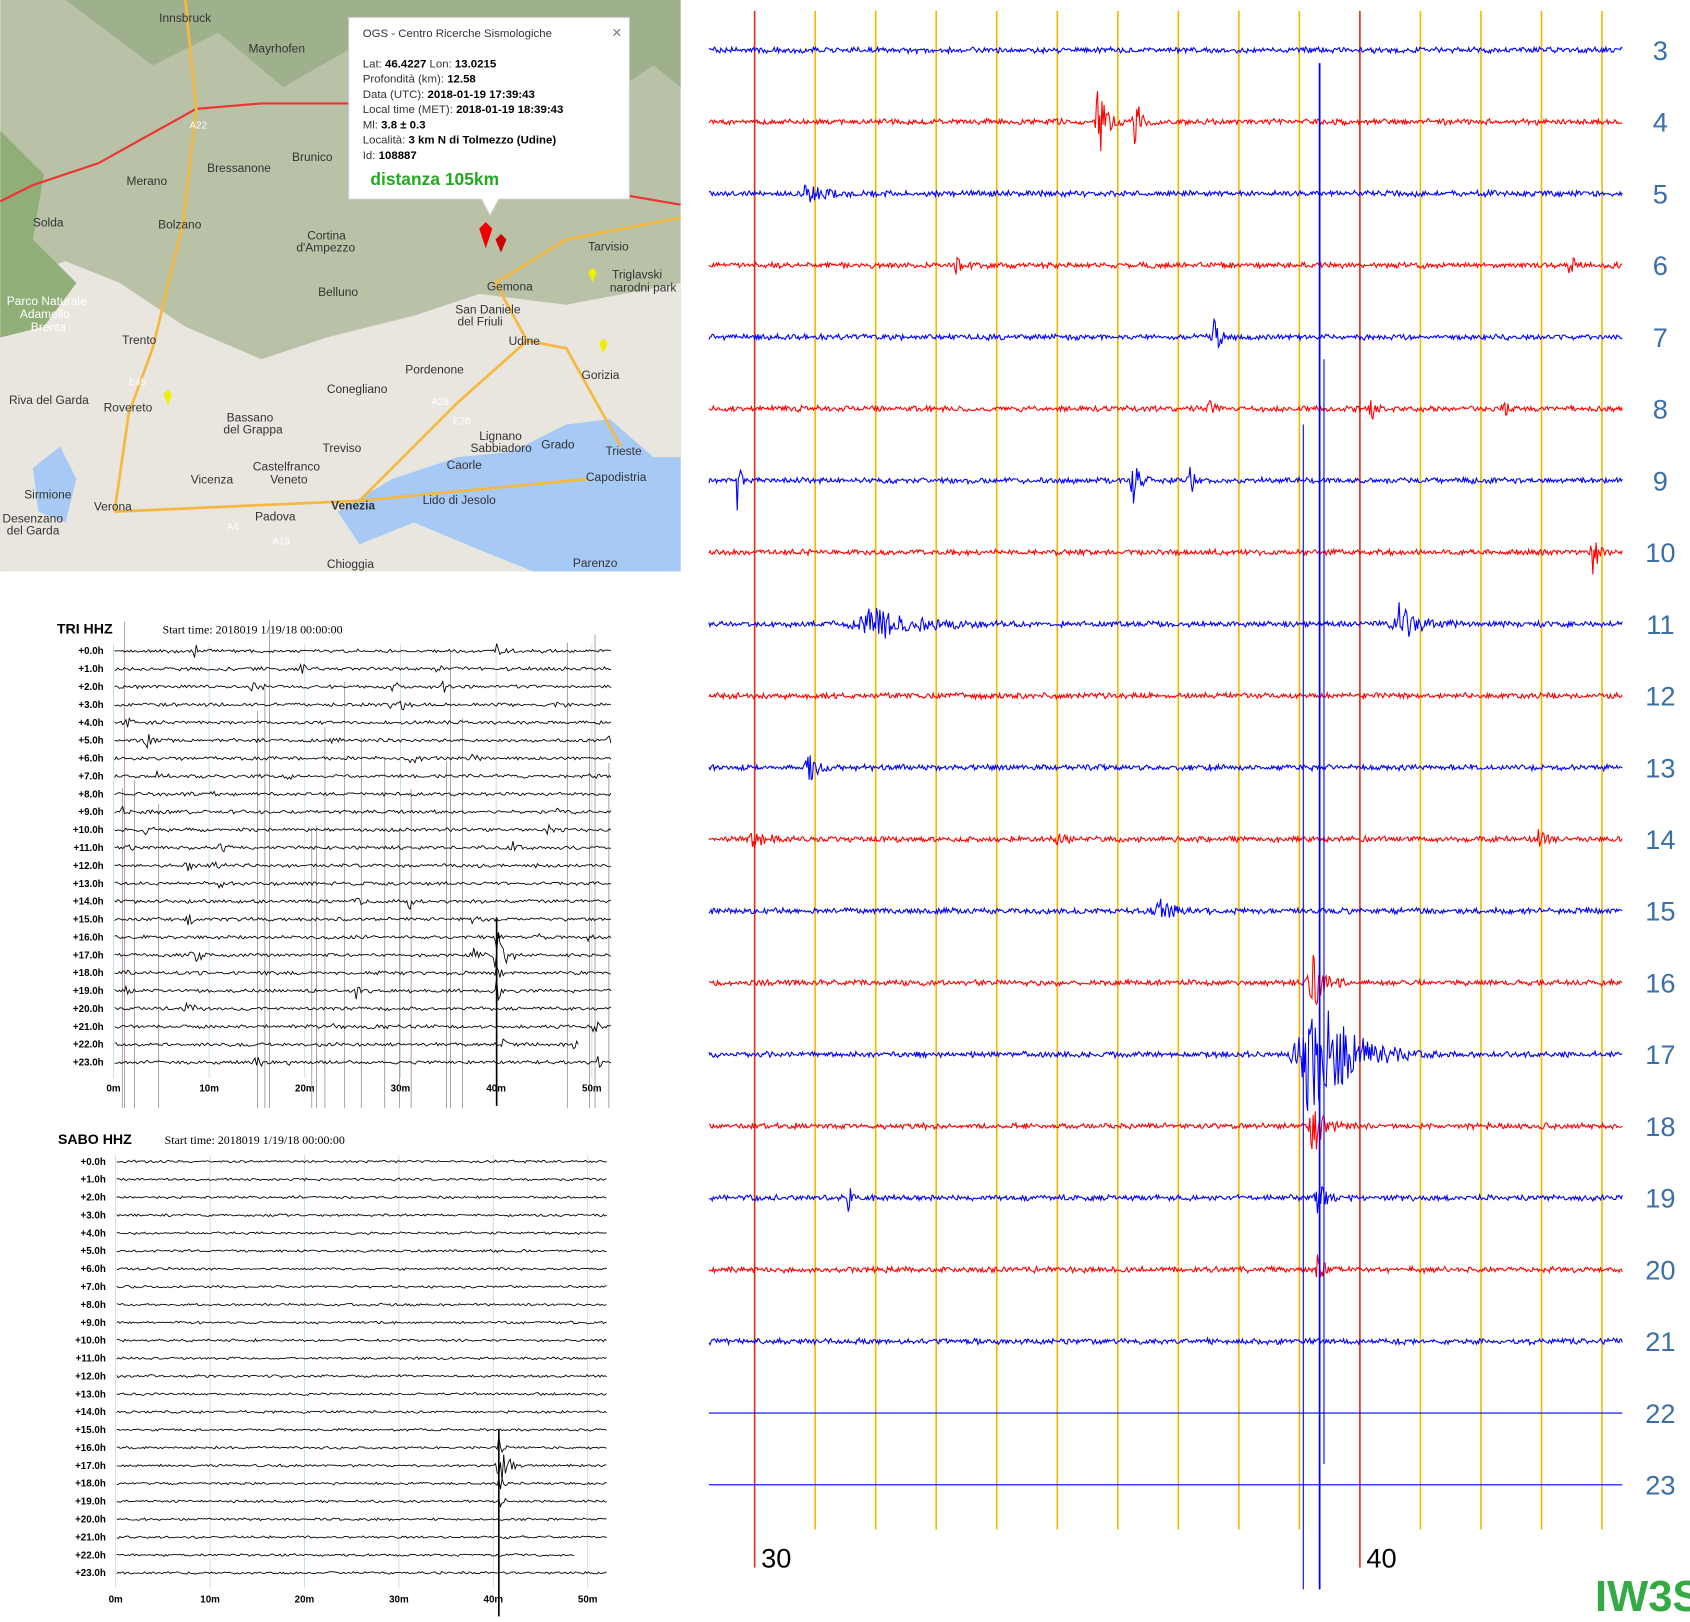 The width and height of the screenshot is (1690, 1622). What do you see at coordinates (185, 18) in the screenshot?
I see `map-label: Innsbruck` at bounding box center [185, 18].